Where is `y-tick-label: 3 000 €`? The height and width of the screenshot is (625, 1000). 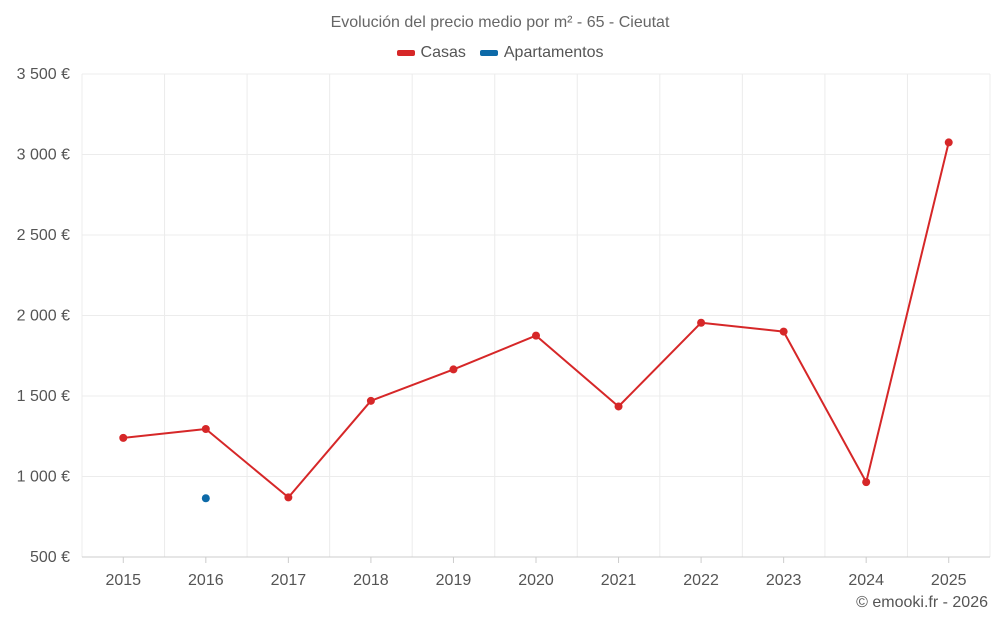 y-tick-label: 3 000 € is located at coordinates (43, 155).